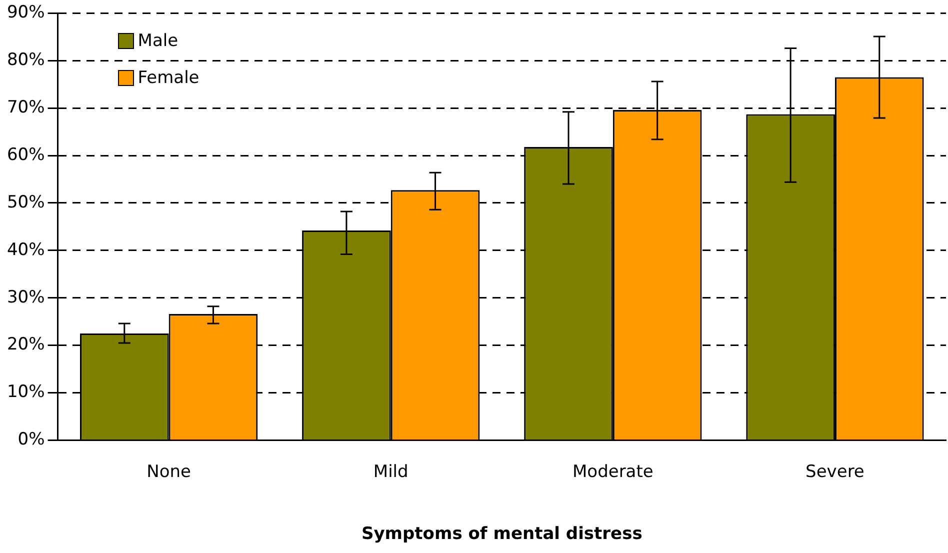 Image resolution: width=948 pixels, height=553 pixels. I want to click on y-tick-label: 70%, so click(25, 108).